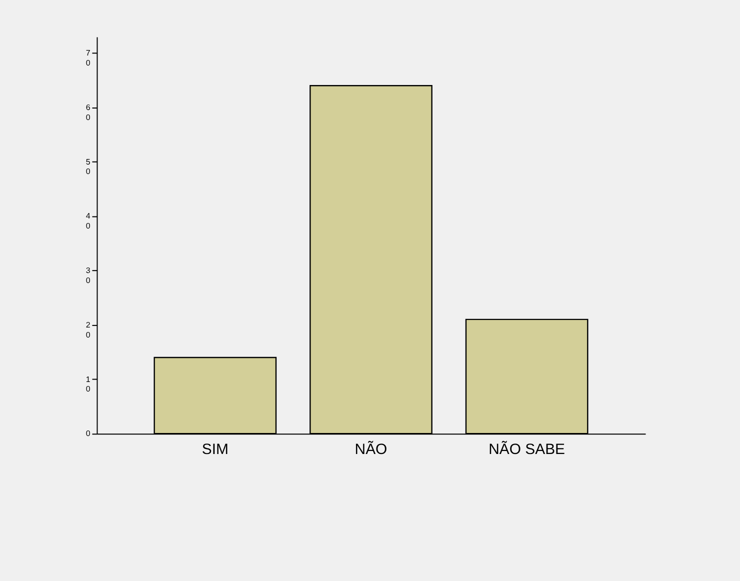 This screenshot has height=581, width=740. I want to click on y-tick-label: 1 0, so click(88, 384).